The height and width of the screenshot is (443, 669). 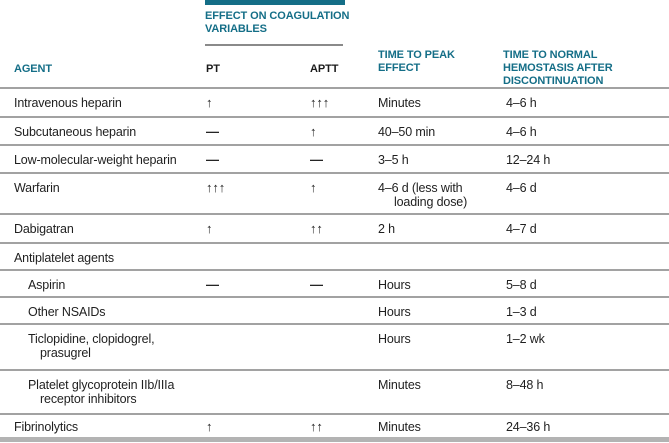 What do you see at coordinates (213, 69) in the screenshot?
I see `column-header-pt: PT` at bounding box center [213, 69].